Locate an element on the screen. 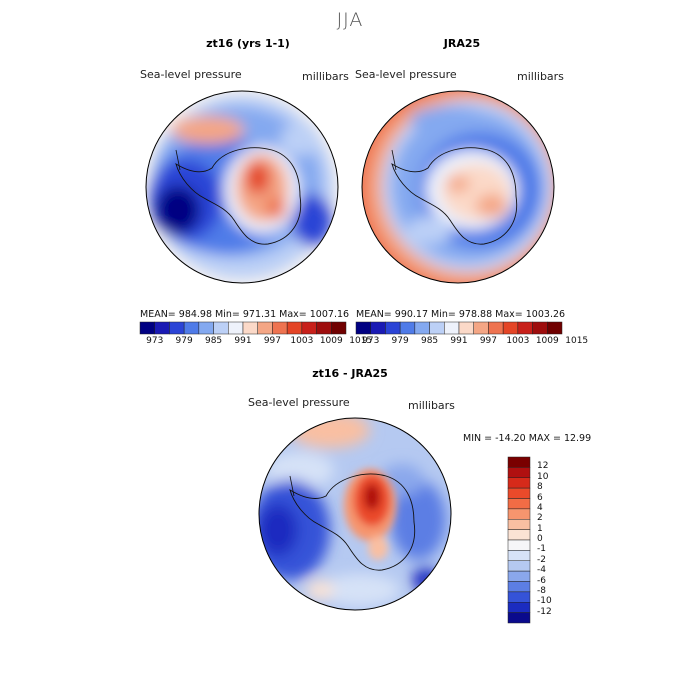 This screenshot has width=700, height=700. panel-model-units-label: millibars is located at coordinates (325, 76).